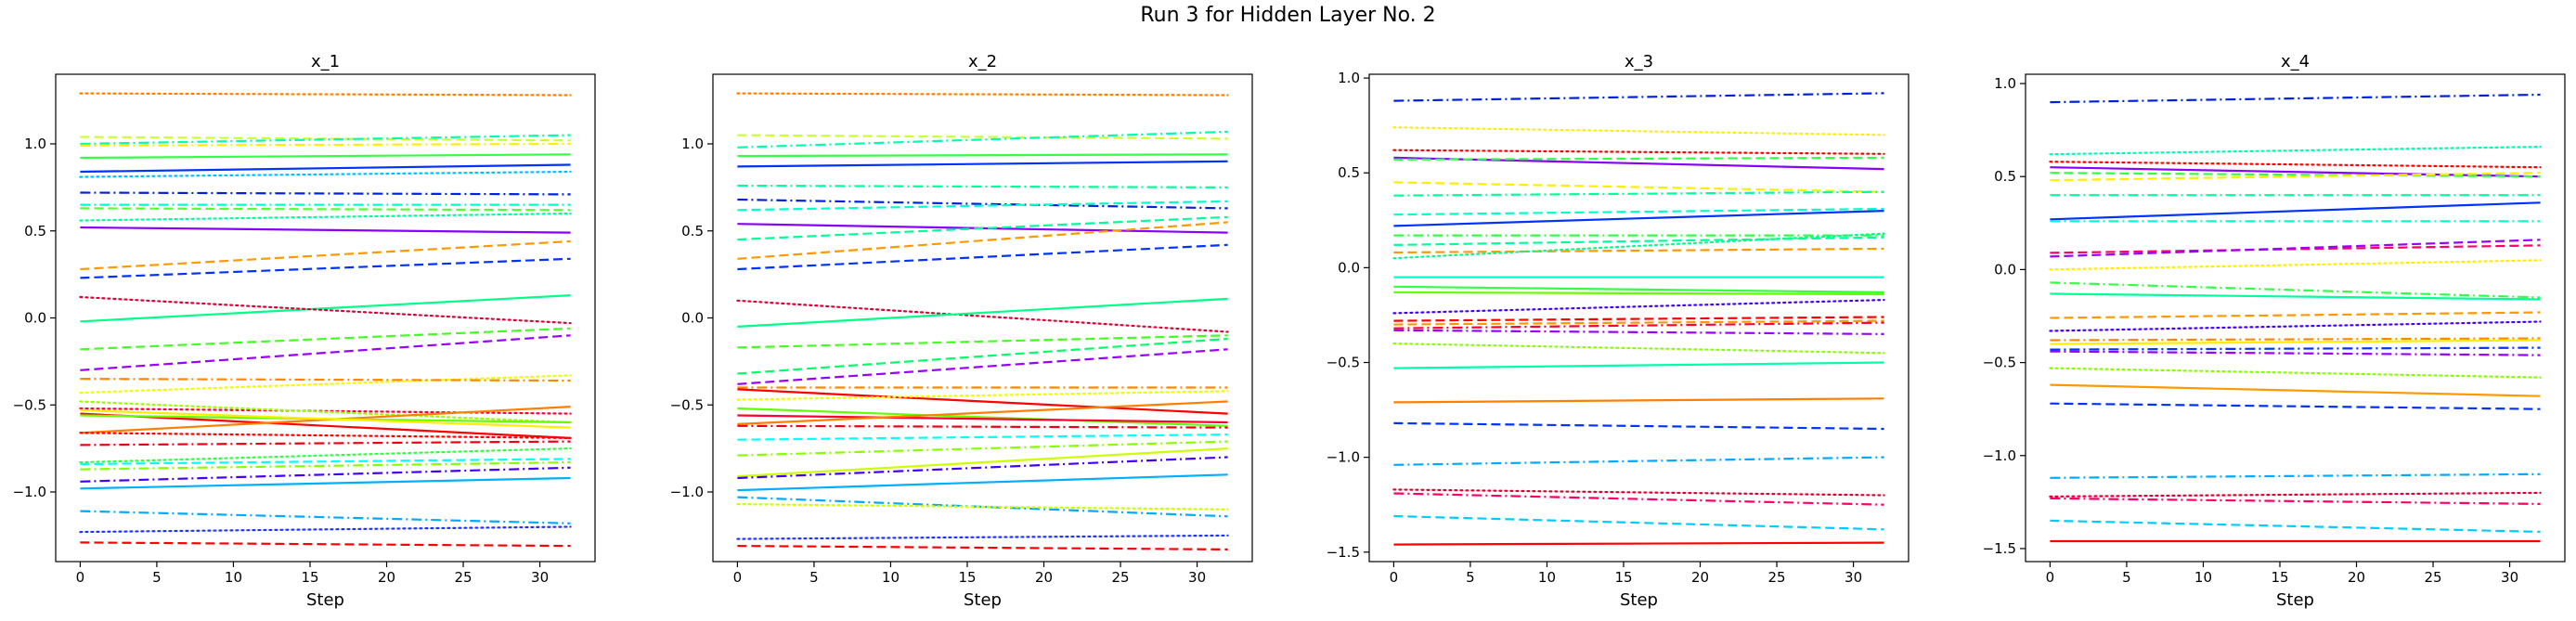 The width and height of the screenshot is (2576, 621). What do you see at coordinates (157, 577) in the screenshot?
I see `x-tick-label: 5` at bounding box center [157, 577].